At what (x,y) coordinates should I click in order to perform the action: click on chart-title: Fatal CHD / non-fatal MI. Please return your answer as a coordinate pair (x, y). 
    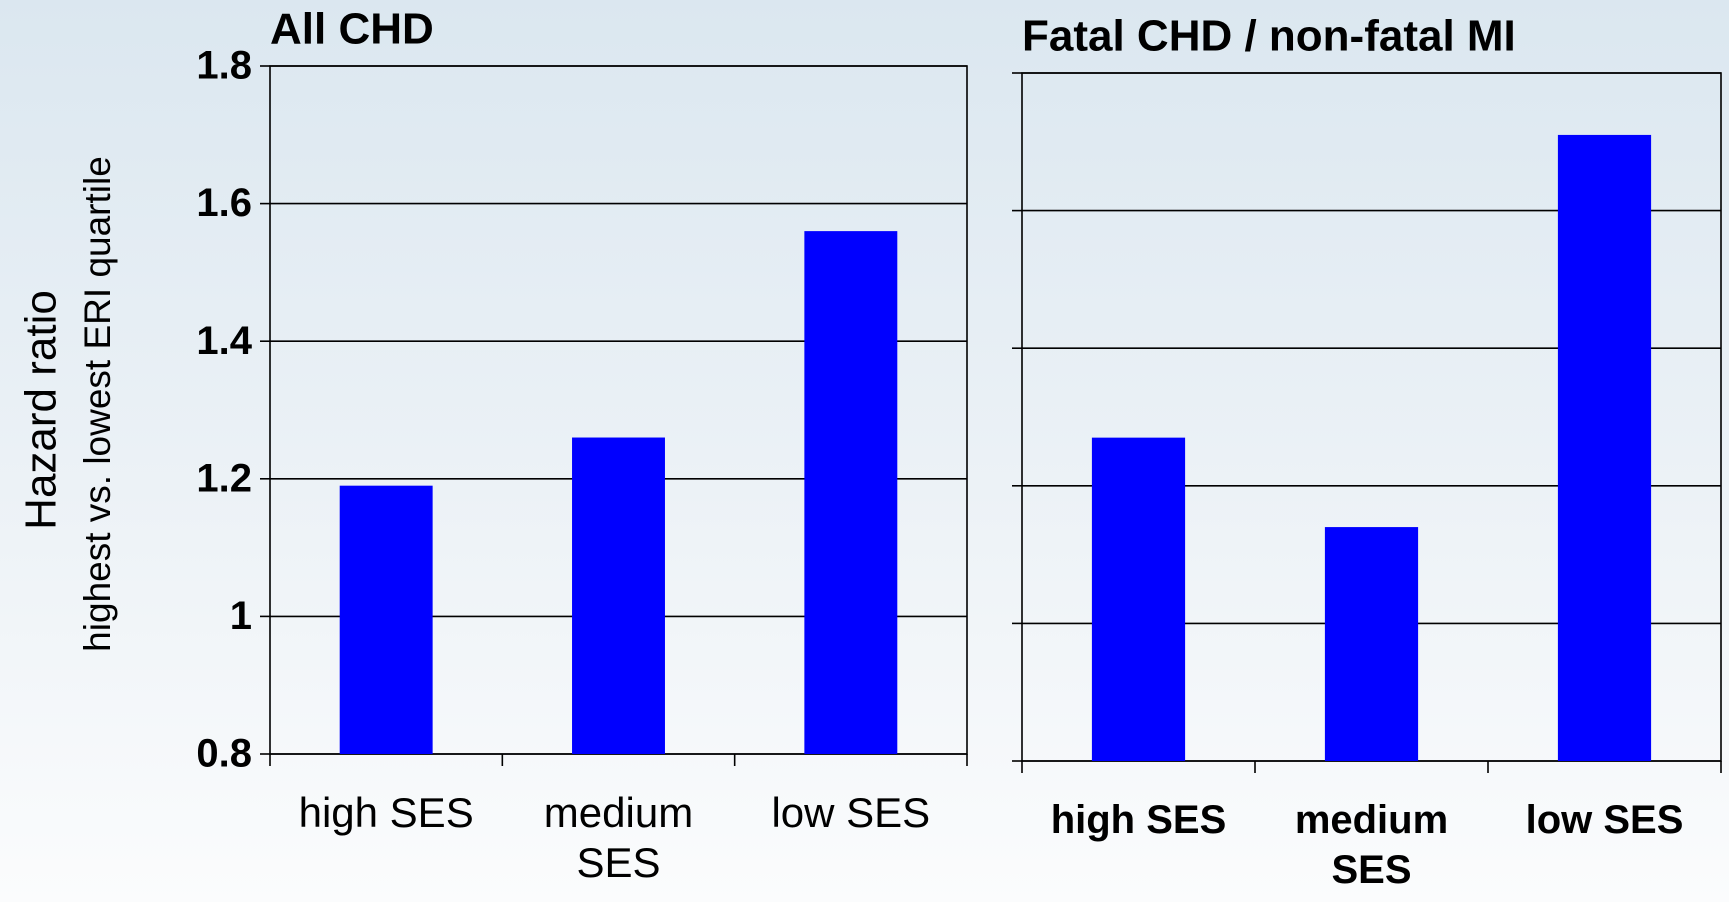
    Looking at the image, I should click on (1269, 36).